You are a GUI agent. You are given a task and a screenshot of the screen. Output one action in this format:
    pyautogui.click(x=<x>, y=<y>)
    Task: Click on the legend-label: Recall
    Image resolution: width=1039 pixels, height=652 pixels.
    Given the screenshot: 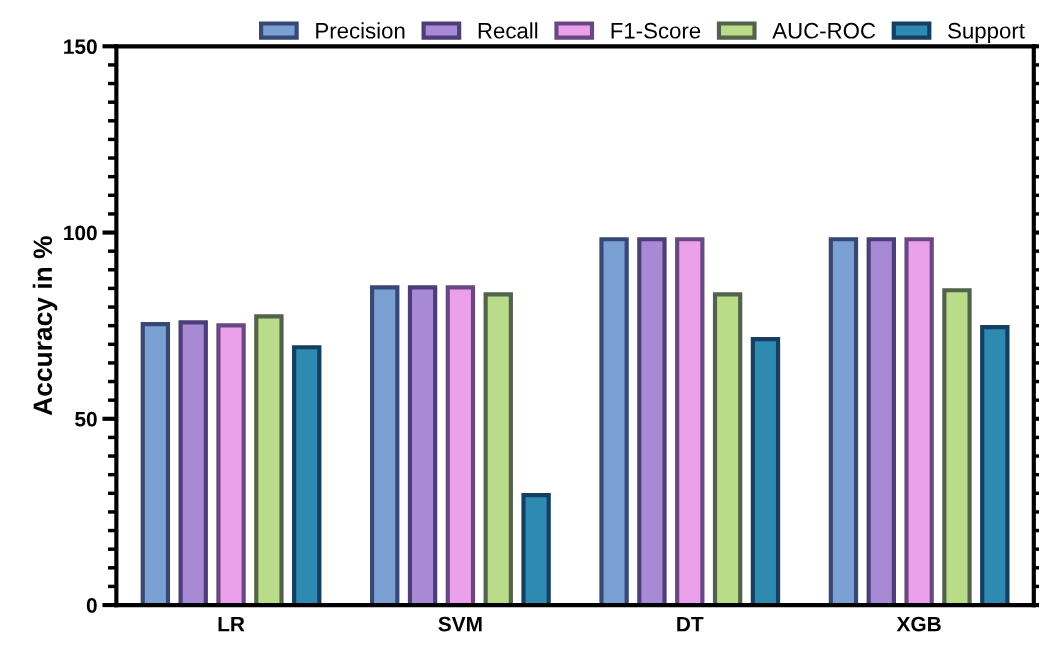 What is the action you would take?
    pyautogui.click(x=508, y=30)
    